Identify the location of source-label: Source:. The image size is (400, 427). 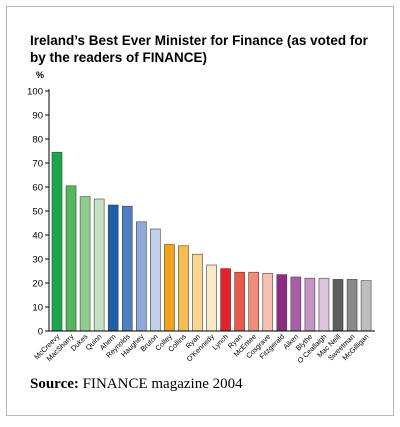
(54, 384).